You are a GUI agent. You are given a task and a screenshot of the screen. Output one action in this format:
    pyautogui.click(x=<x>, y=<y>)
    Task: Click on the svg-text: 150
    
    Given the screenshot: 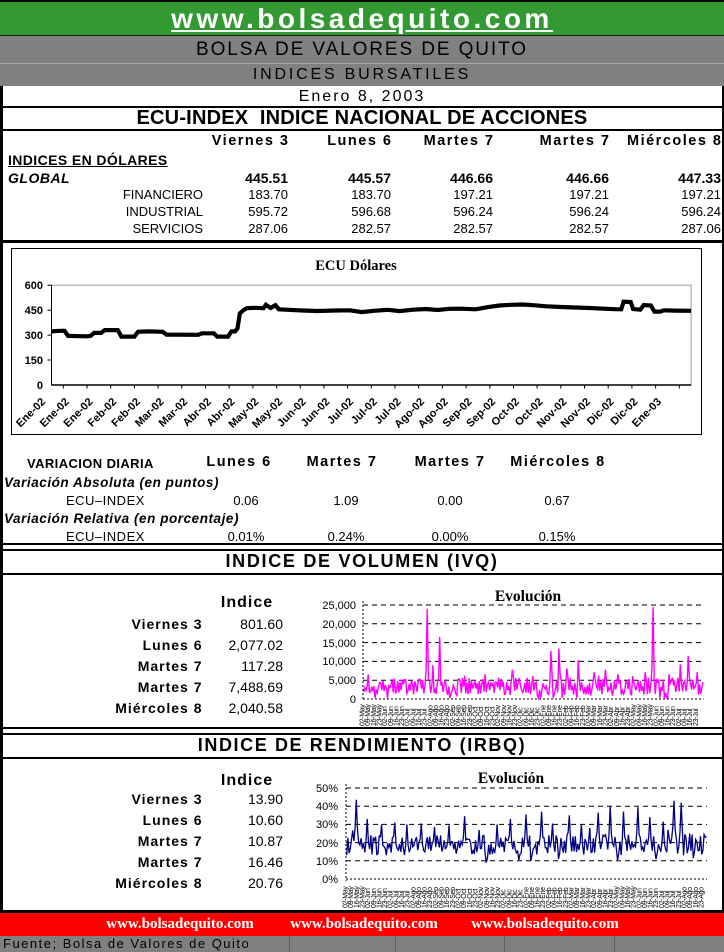 What is the action you would take?
    pyautogui.click(x=34, y=361)
    